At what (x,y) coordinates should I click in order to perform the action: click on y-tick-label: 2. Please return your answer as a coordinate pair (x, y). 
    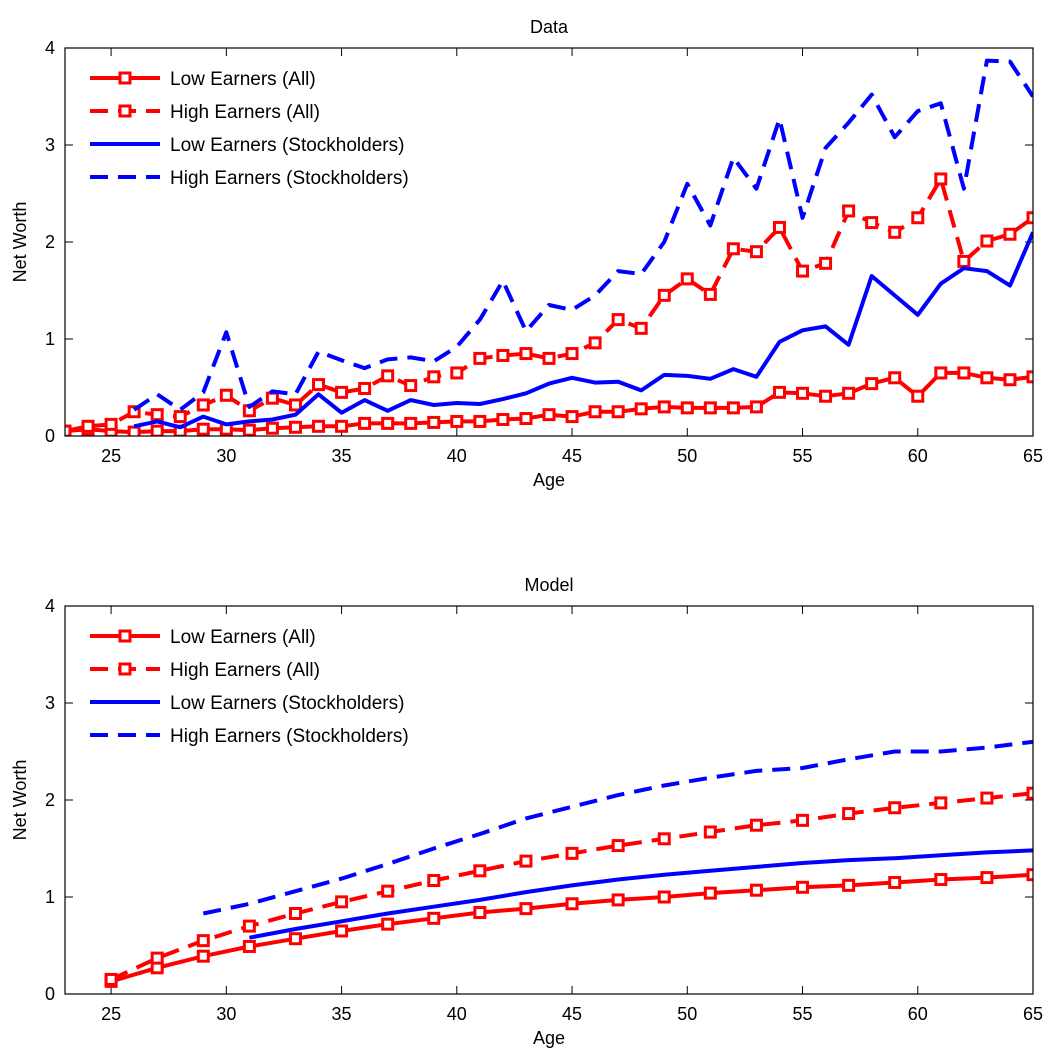
    Looking at the image, I should click on (50, 242).